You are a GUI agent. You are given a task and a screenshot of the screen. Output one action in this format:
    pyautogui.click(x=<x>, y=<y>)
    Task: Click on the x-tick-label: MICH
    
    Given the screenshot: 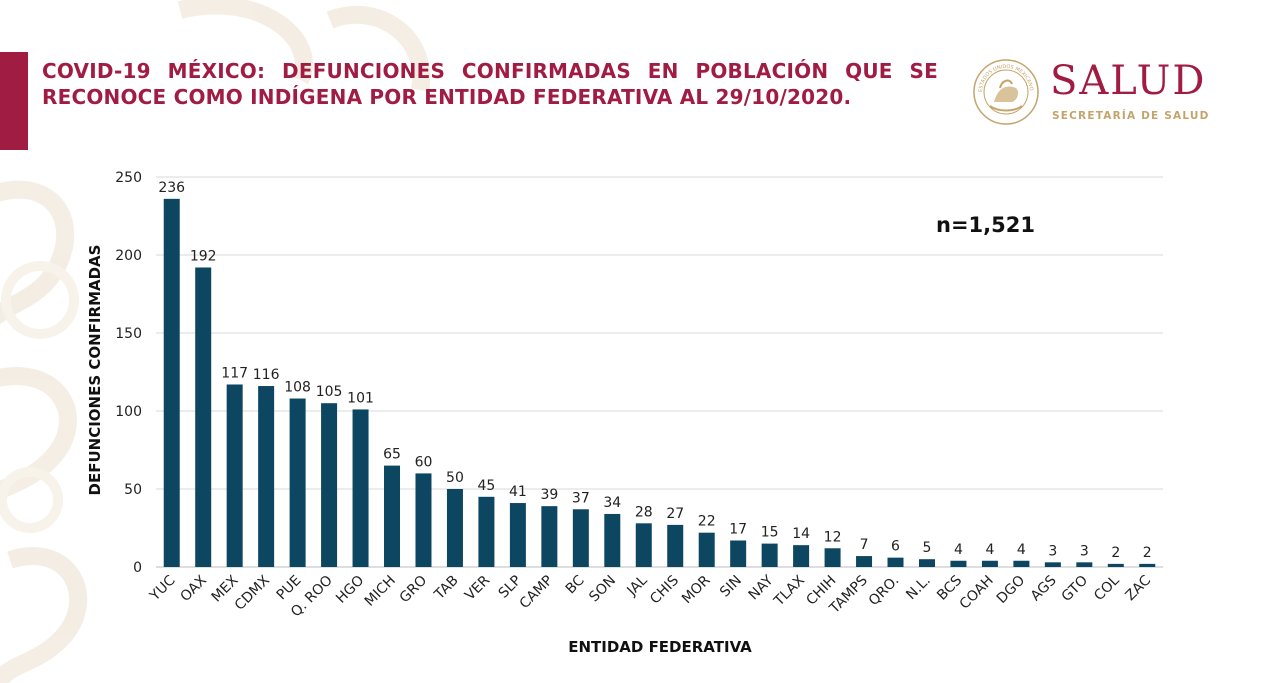 What is the action you would take?
    pyautogui.click(x=380, y=591)
    